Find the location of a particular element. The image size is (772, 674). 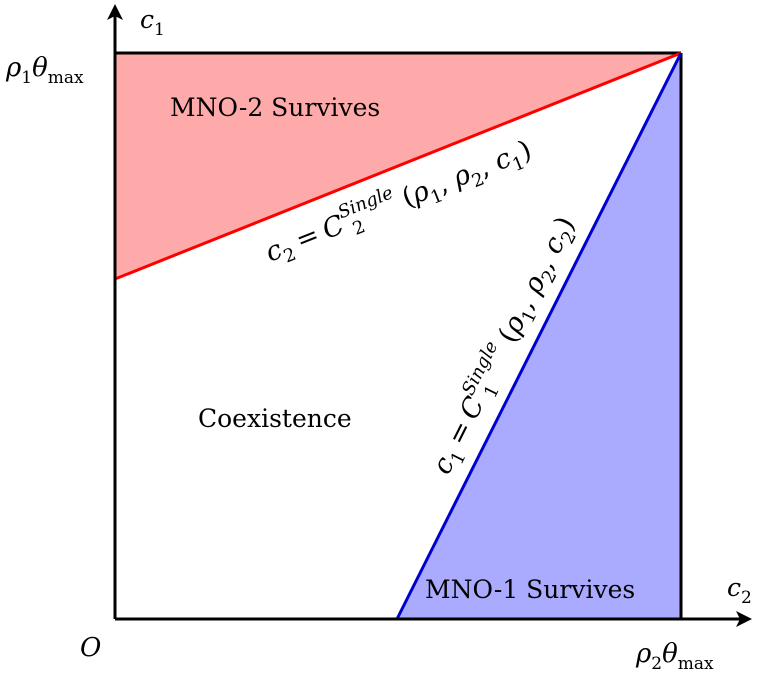

y-axis-arrow-icon is located at coordinates (115, 12).